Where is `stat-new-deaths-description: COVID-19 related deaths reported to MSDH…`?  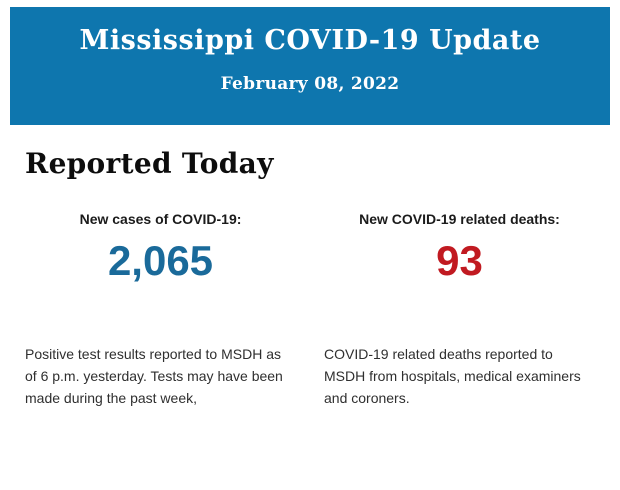 stat-new-deaths-description: COVID-19 related deaths reported to MSDH… is located at coordinates (452, 376).